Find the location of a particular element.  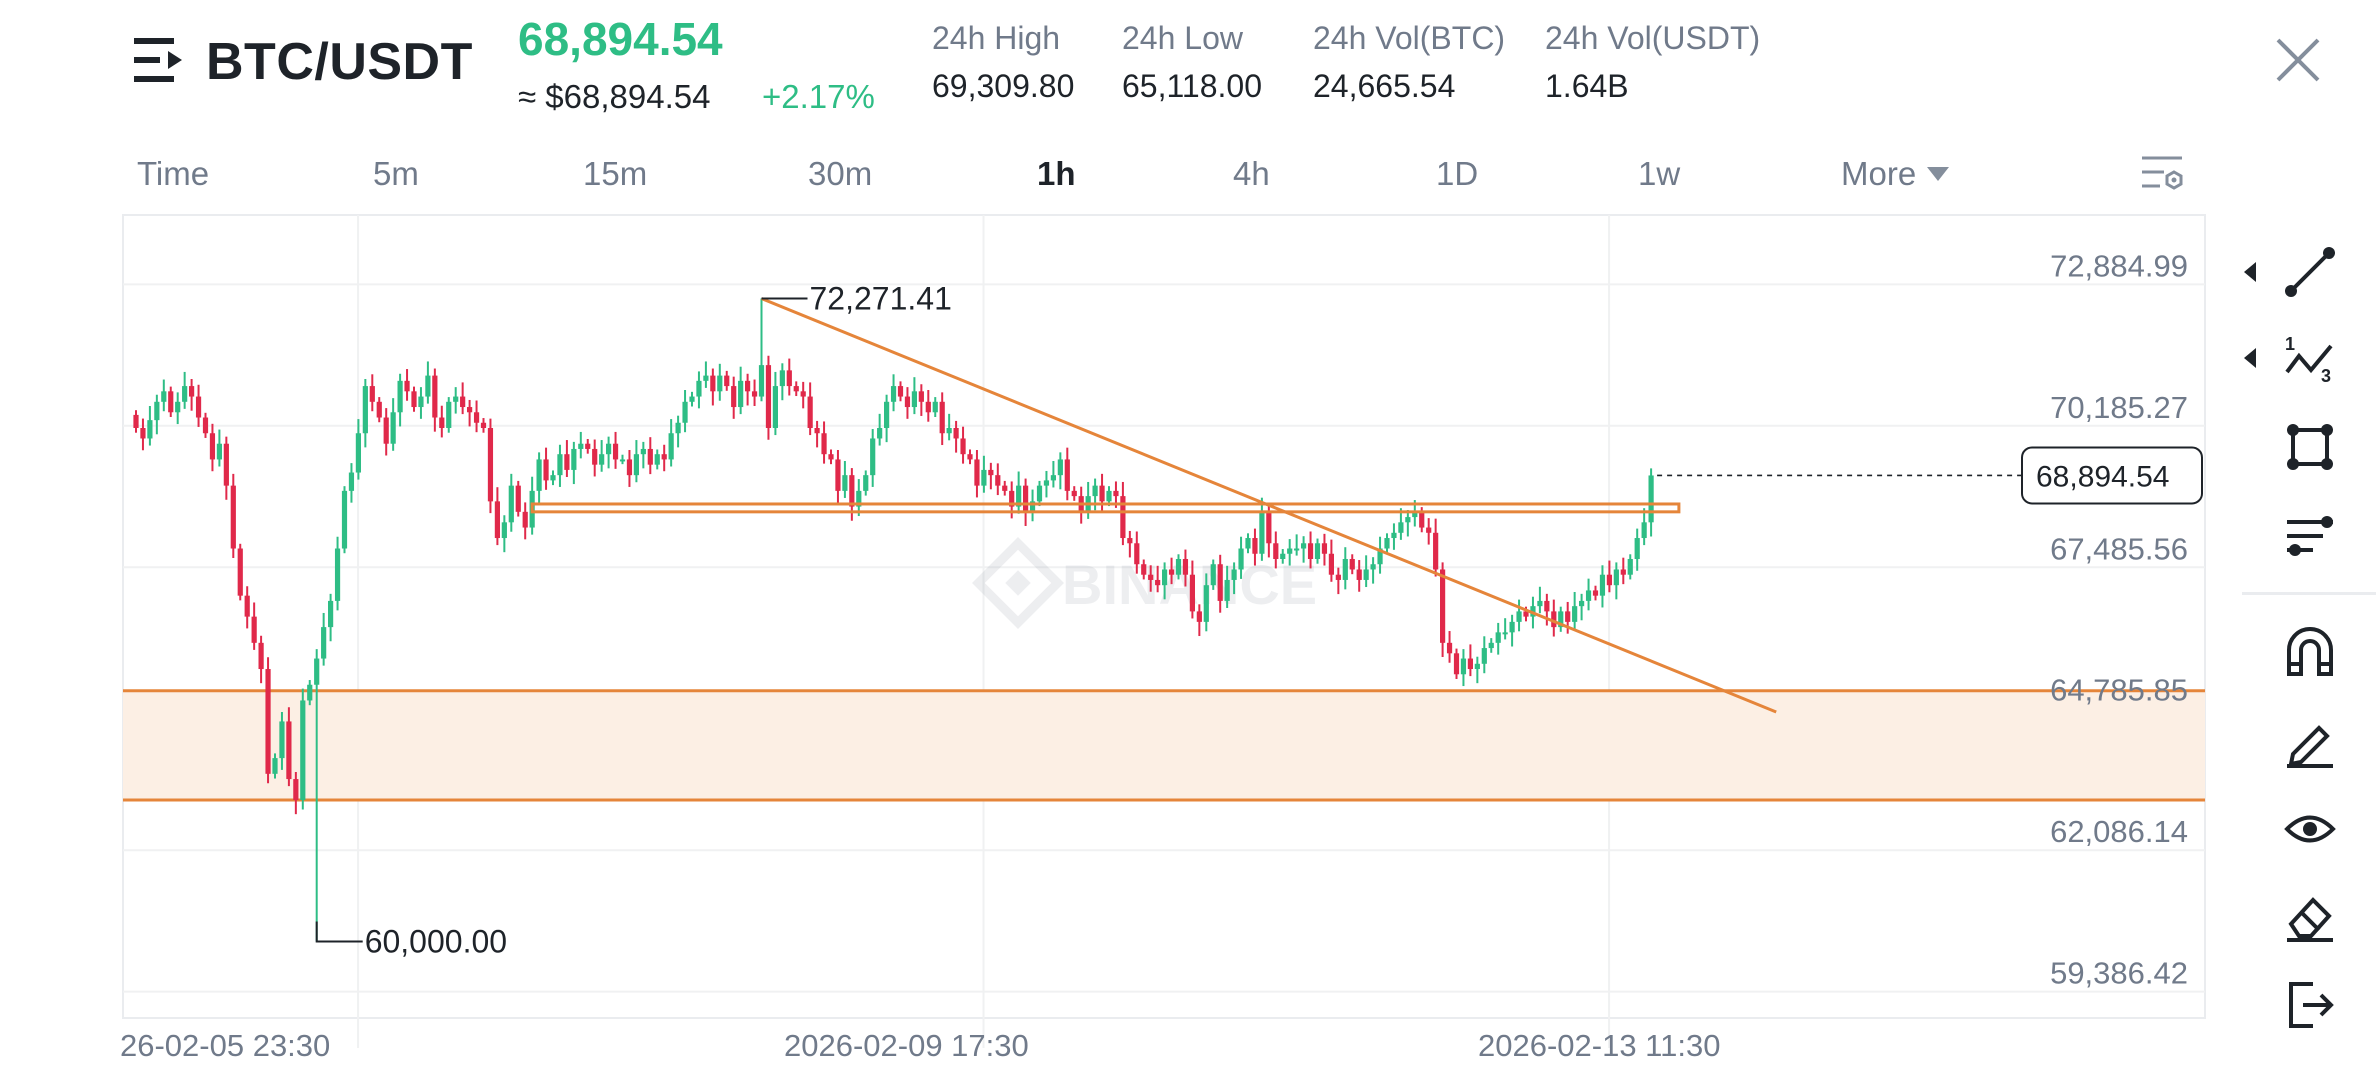

tab-4h: 4h is located at coordinates (1251, 173).